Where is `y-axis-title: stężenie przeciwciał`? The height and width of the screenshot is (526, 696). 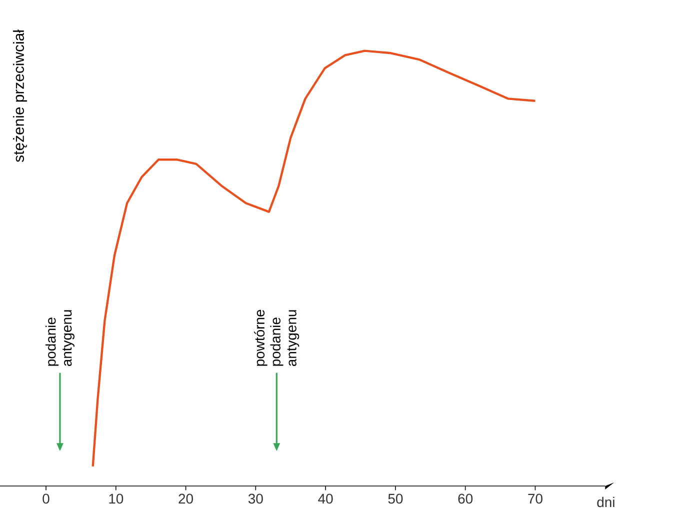
y-axis-title: stężenie przeciwciał is located at coordinates (20, 96).